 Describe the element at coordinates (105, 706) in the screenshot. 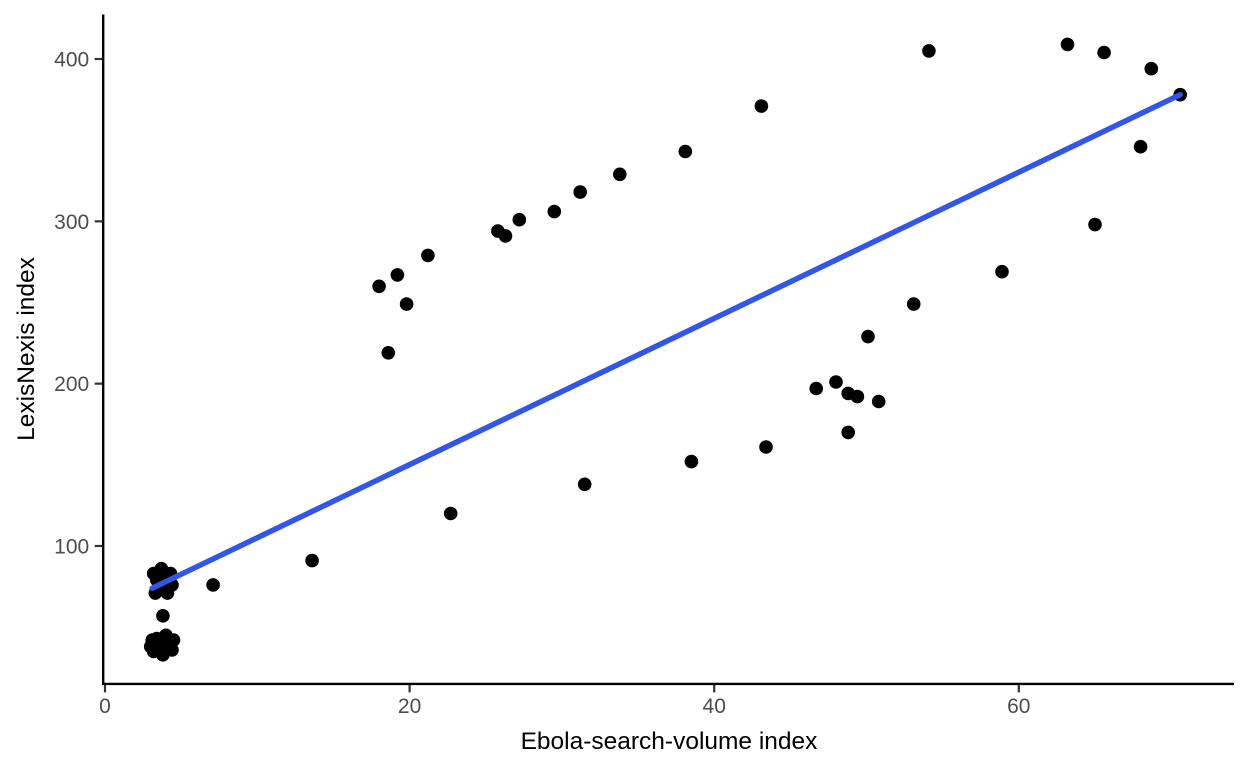

I see `x-tick-label: 0` at that location.